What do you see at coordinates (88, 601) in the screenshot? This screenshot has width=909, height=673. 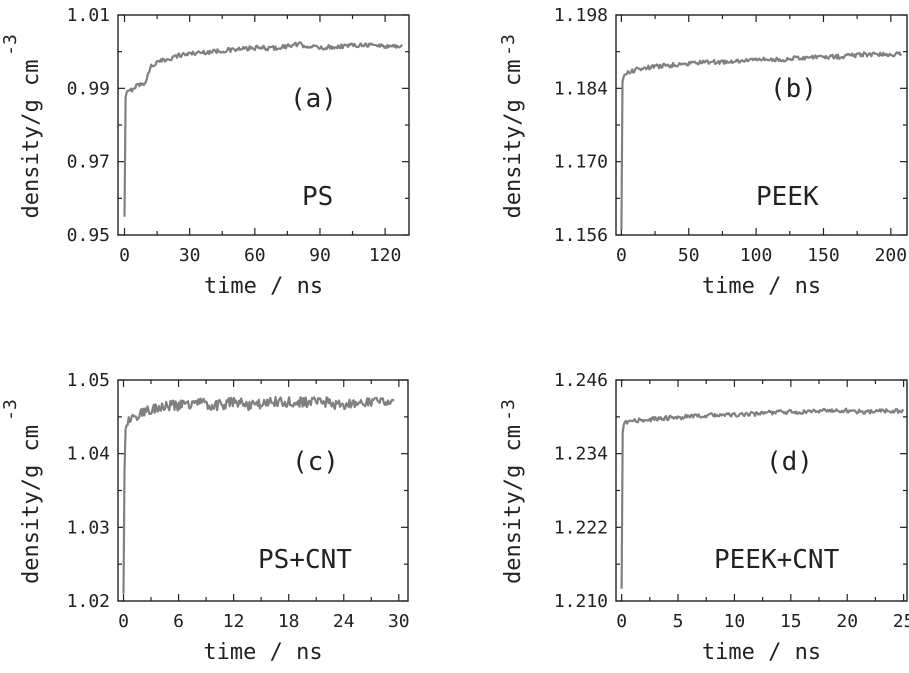 I see `y-tick-label: 1.02` at bounding box center [88, 601].